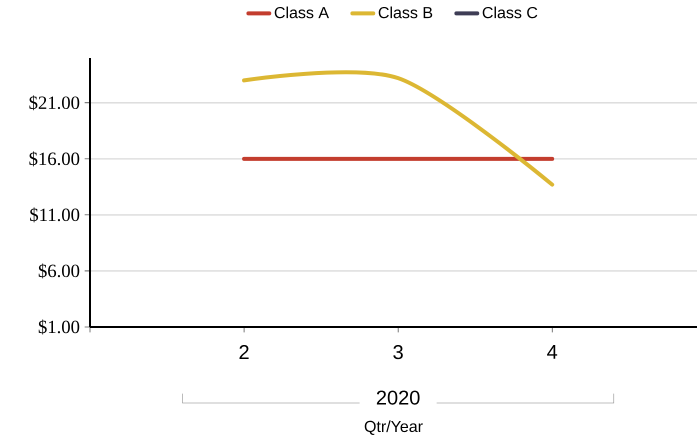 This screenshot has height=438, width=697. I want to click on x-tick-label: 3, so click(398, 352).